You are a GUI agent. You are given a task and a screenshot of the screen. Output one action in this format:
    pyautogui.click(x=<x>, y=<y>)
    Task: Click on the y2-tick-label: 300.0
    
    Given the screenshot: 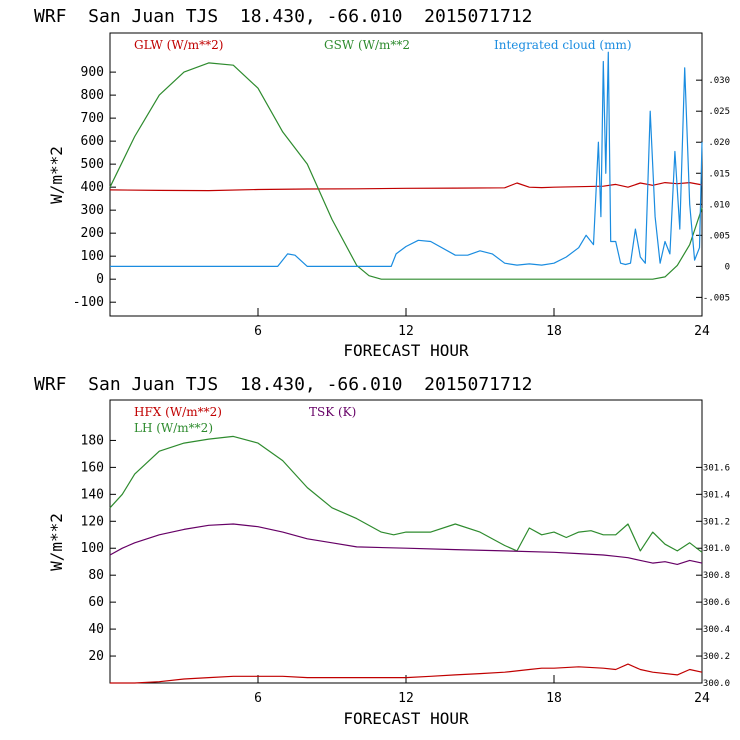 What is the action you would take?
    pyautogui.click(x=716, y=684)
    